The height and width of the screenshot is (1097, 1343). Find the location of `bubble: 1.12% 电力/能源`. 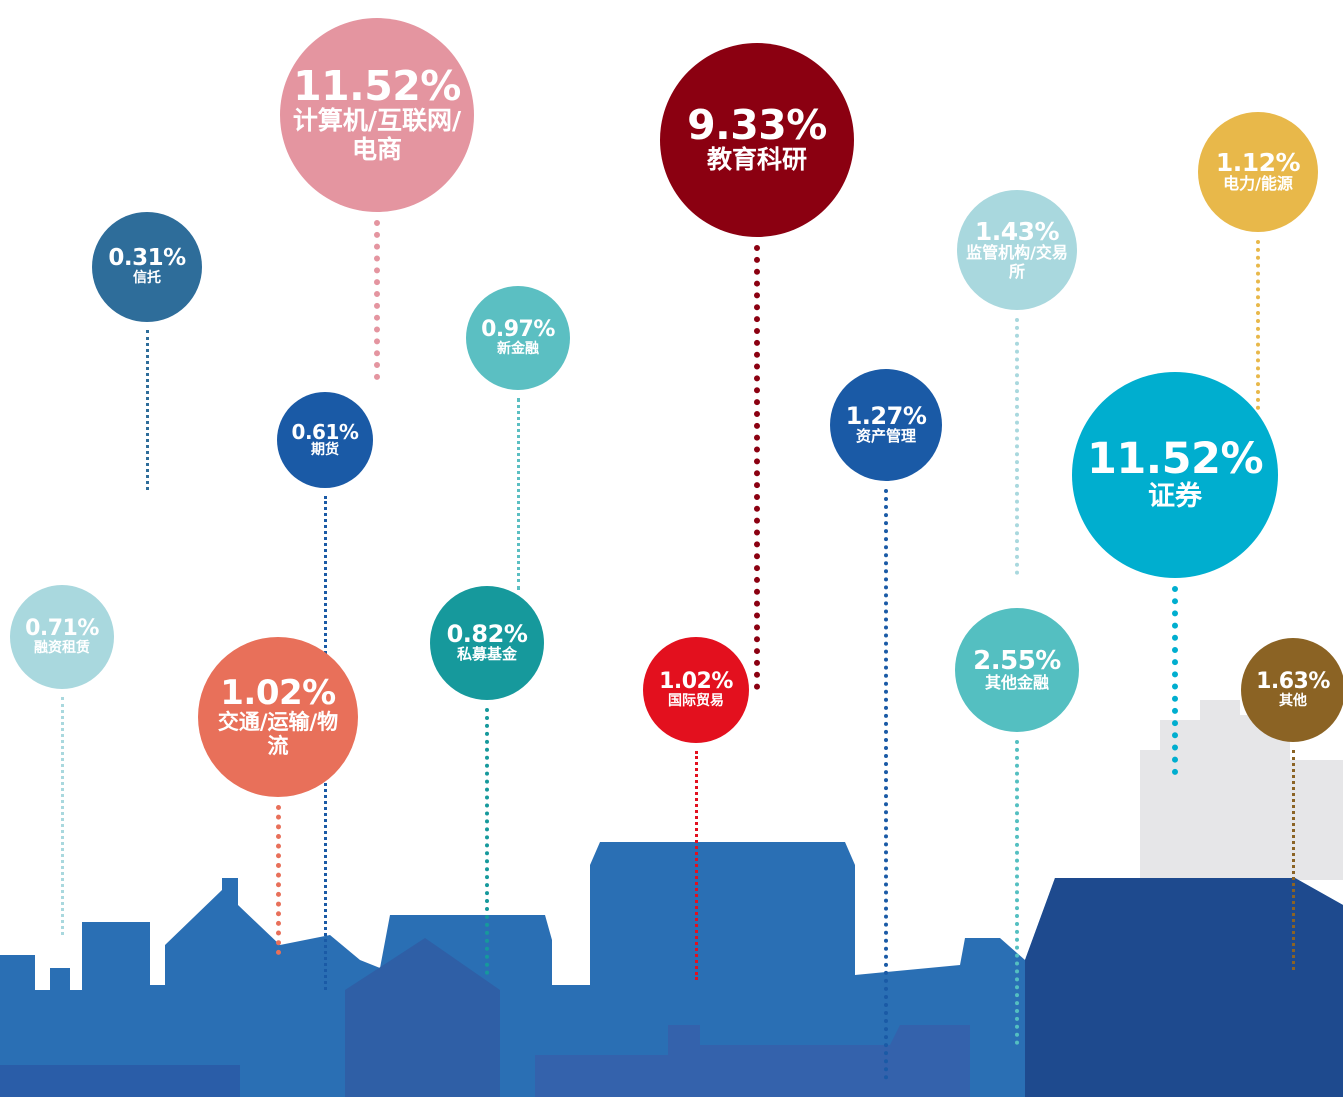

bubble: 1.12% 电力/能源 is located at coordinates (1258, 172).